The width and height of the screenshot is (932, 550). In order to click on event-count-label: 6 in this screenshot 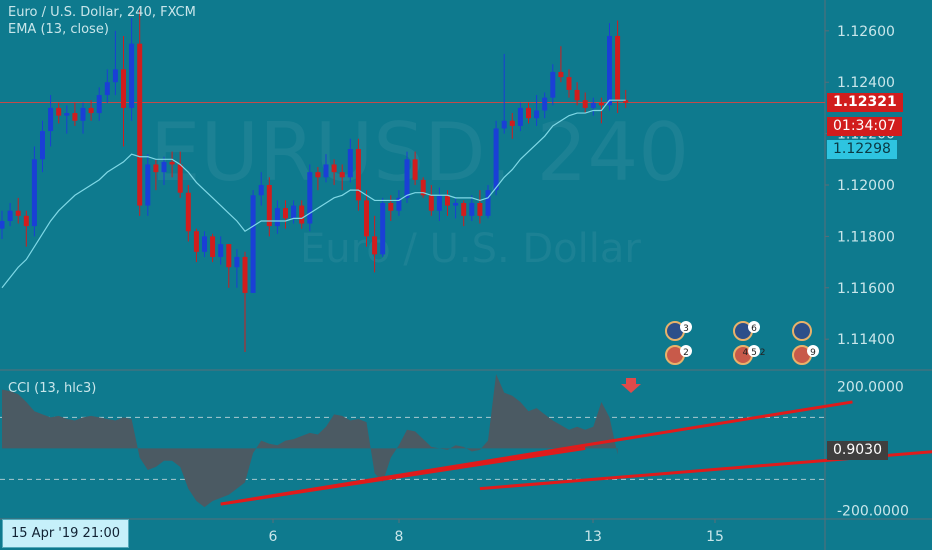, I will do `click(754, 329)`.